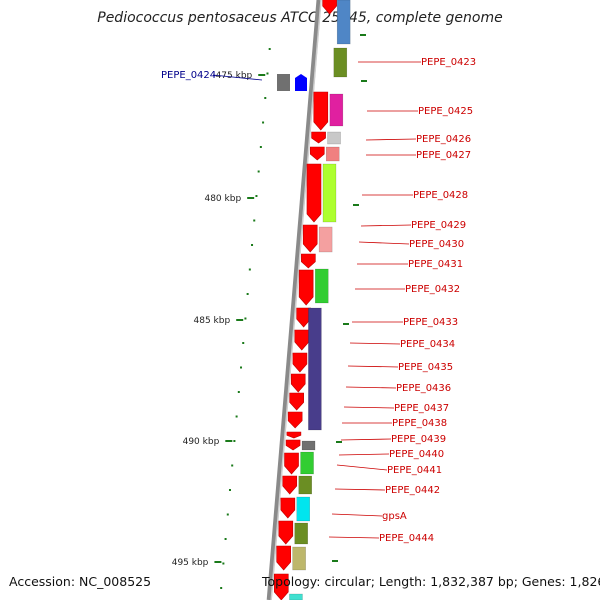 The height and width of the screenshot is (600, 600). Describe the element at coordinates (421, 408) in the screenshot. I see `gene-label-PEPE_0437: PEPE_0437` at that location.